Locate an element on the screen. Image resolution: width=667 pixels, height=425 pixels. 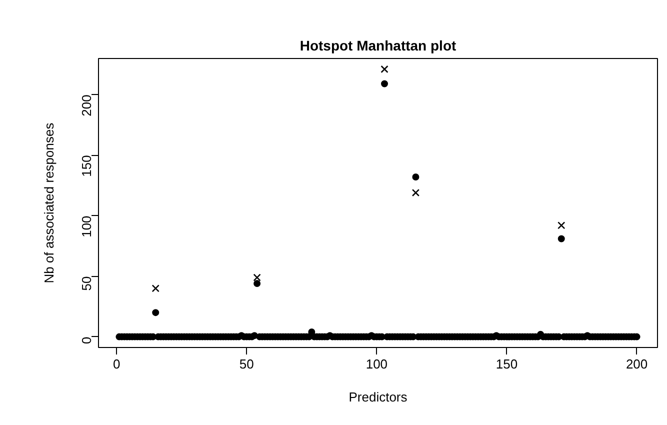
y-tick-label: 150 is located at coordinates (86, 166).